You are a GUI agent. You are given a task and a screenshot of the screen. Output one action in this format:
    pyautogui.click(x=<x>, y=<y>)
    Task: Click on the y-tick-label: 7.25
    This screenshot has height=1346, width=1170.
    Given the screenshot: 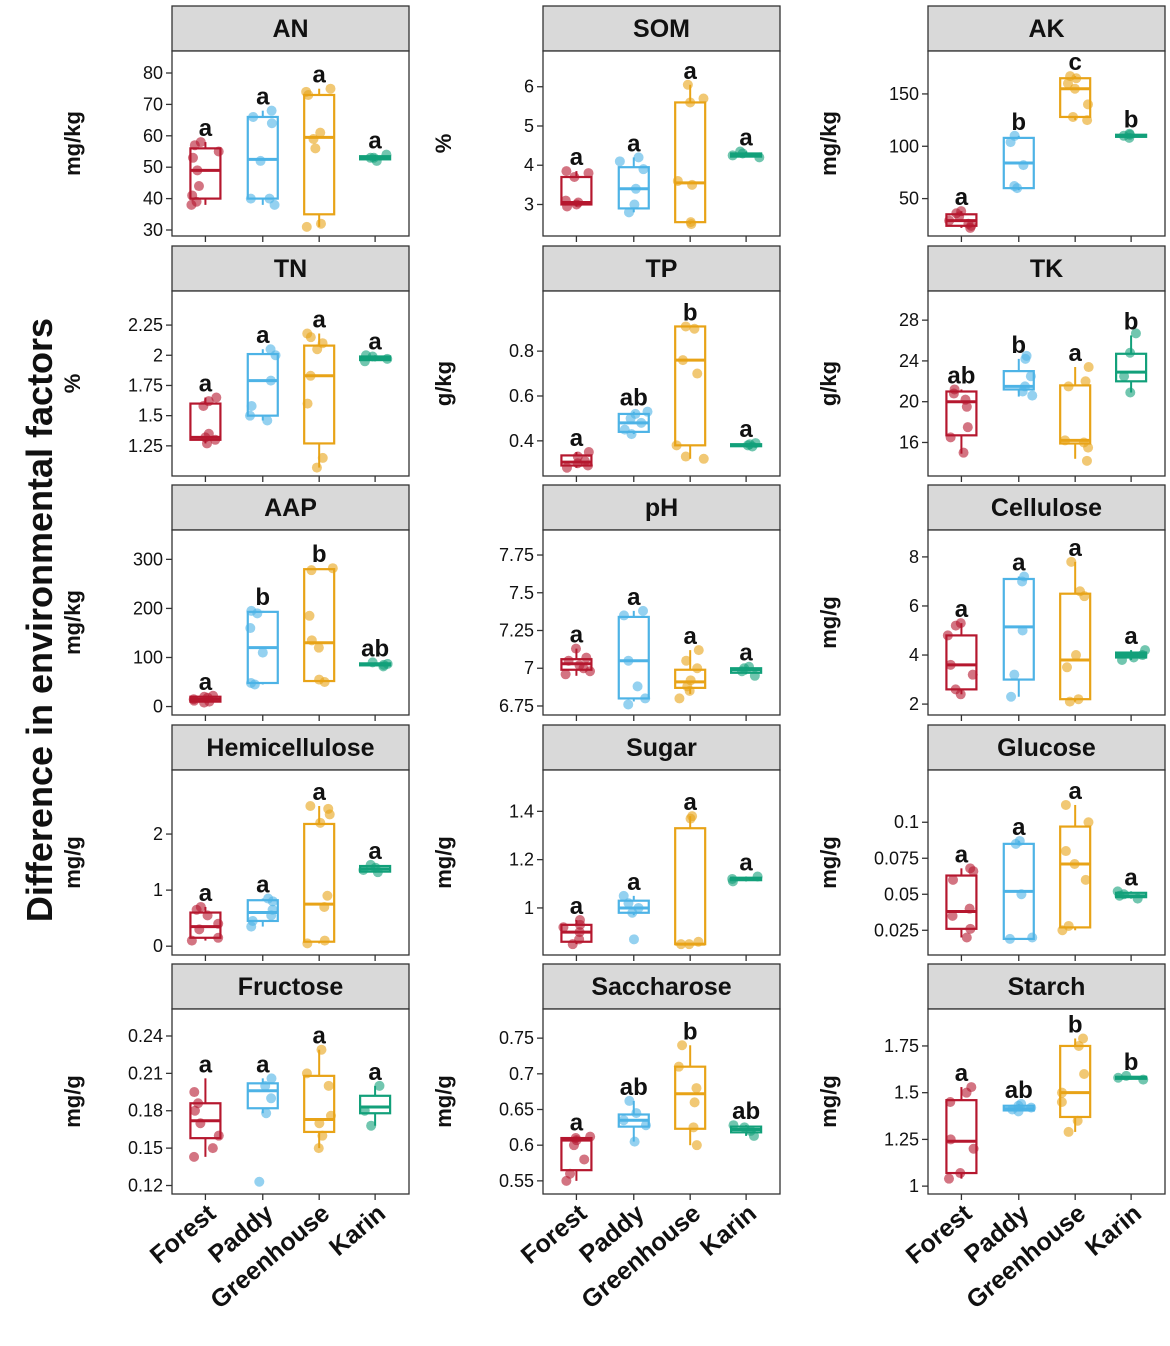 What is the action you would take?
    pyautogui.click(x=516, y=631)
    